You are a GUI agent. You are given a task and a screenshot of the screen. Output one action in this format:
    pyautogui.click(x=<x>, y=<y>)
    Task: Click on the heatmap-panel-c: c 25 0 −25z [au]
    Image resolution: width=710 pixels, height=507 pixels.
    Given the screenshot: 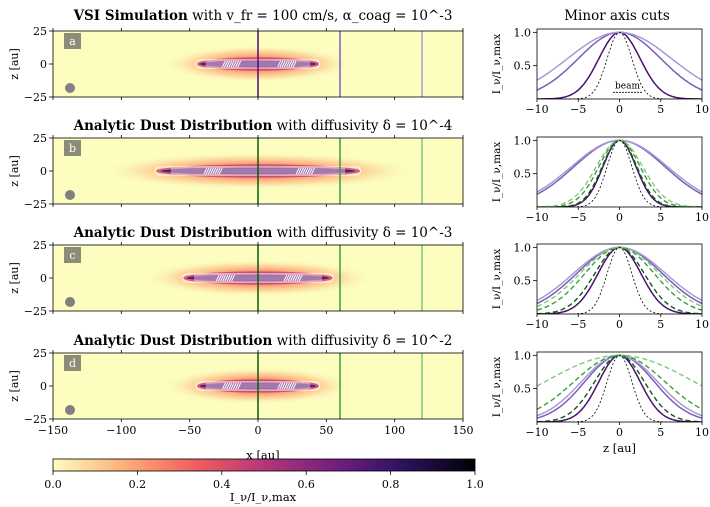 What is the action you would take?
    pyautogui.click(x=236, y=278)
    